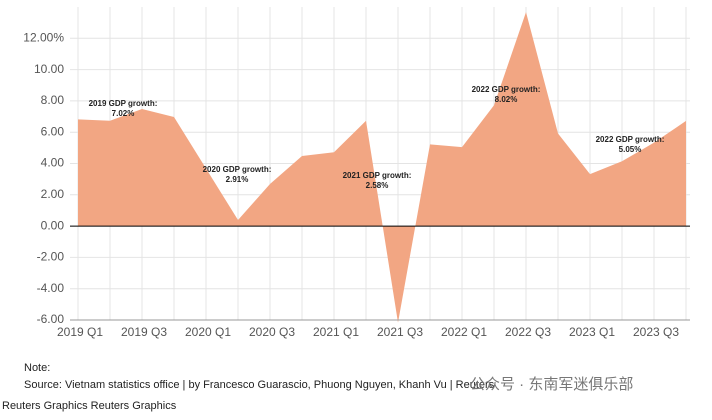  Describe the element at coordinates (53, 131) in the screenshot. I see `y-tick-label: 6.00` at that location.